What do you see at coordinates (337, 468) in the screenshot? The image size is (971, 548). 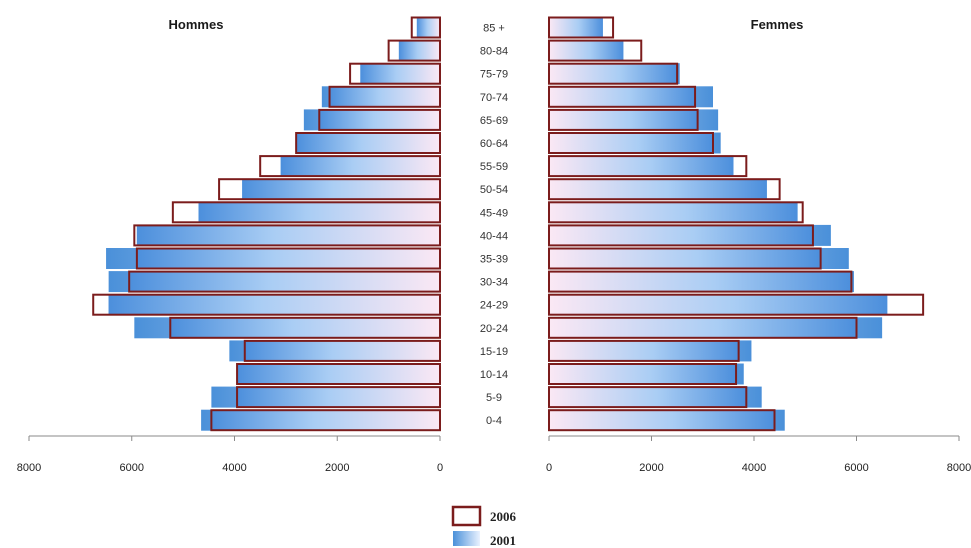 I see `hommes-tick-label-2000: 2000` at bounding box center [337, 468].